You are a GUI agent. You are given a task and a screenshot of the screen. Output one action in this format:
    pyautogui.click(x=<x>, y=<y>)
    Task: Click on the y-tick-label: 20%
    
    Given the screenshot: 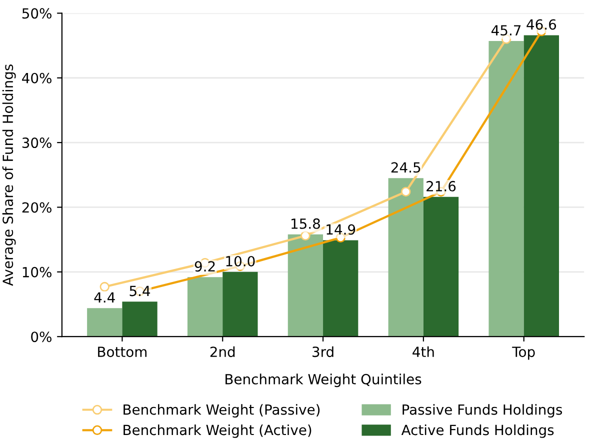 What is the action you would take?
    pyautogui.click(x=37, y=207)
    